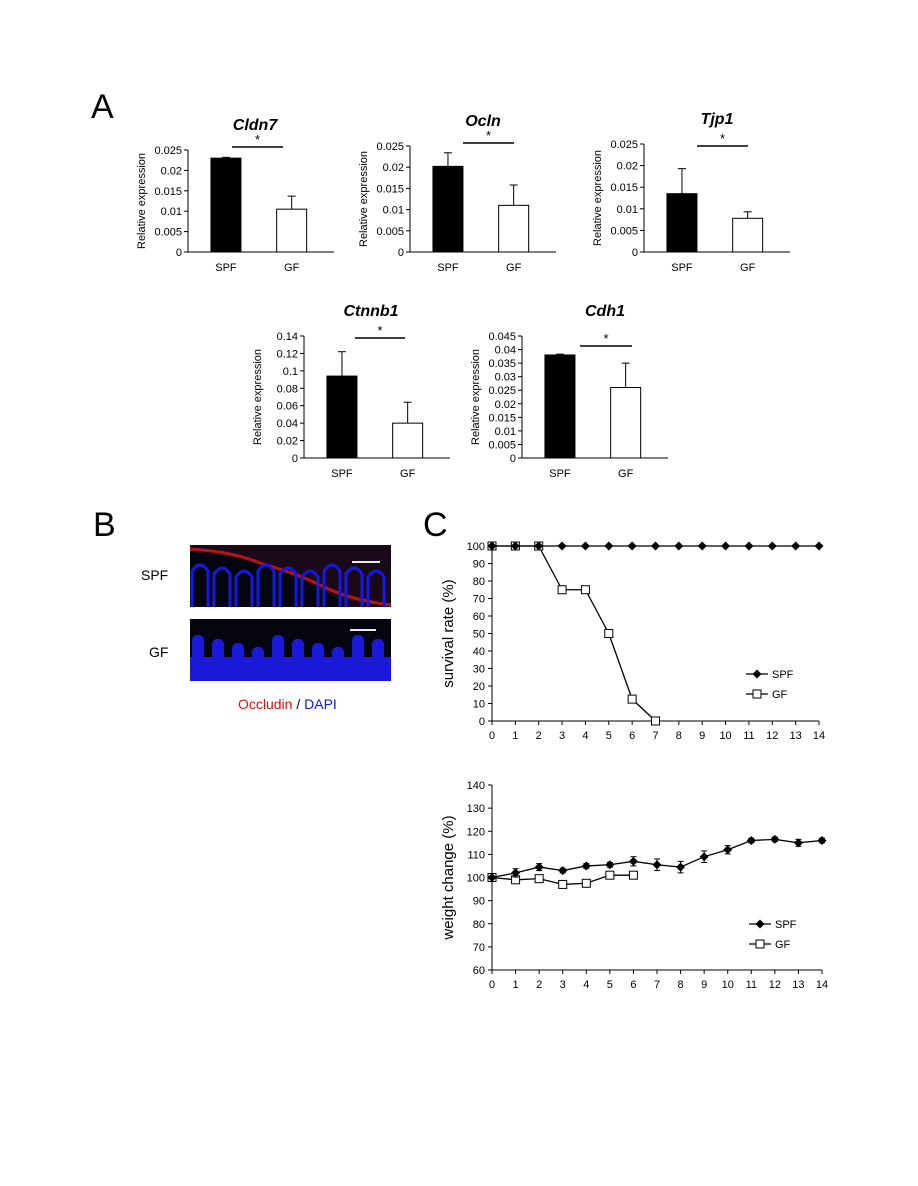  I want to click on y-tick-label: 0.025, so click(168, 151).